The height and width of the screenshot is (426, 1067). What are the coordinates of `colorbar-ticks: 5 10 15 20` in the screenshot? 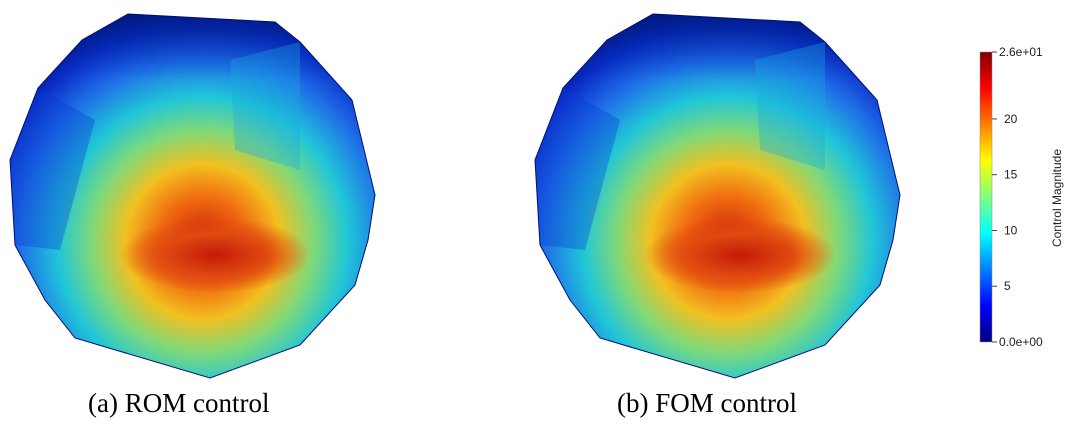 It's located at (1005, 202).